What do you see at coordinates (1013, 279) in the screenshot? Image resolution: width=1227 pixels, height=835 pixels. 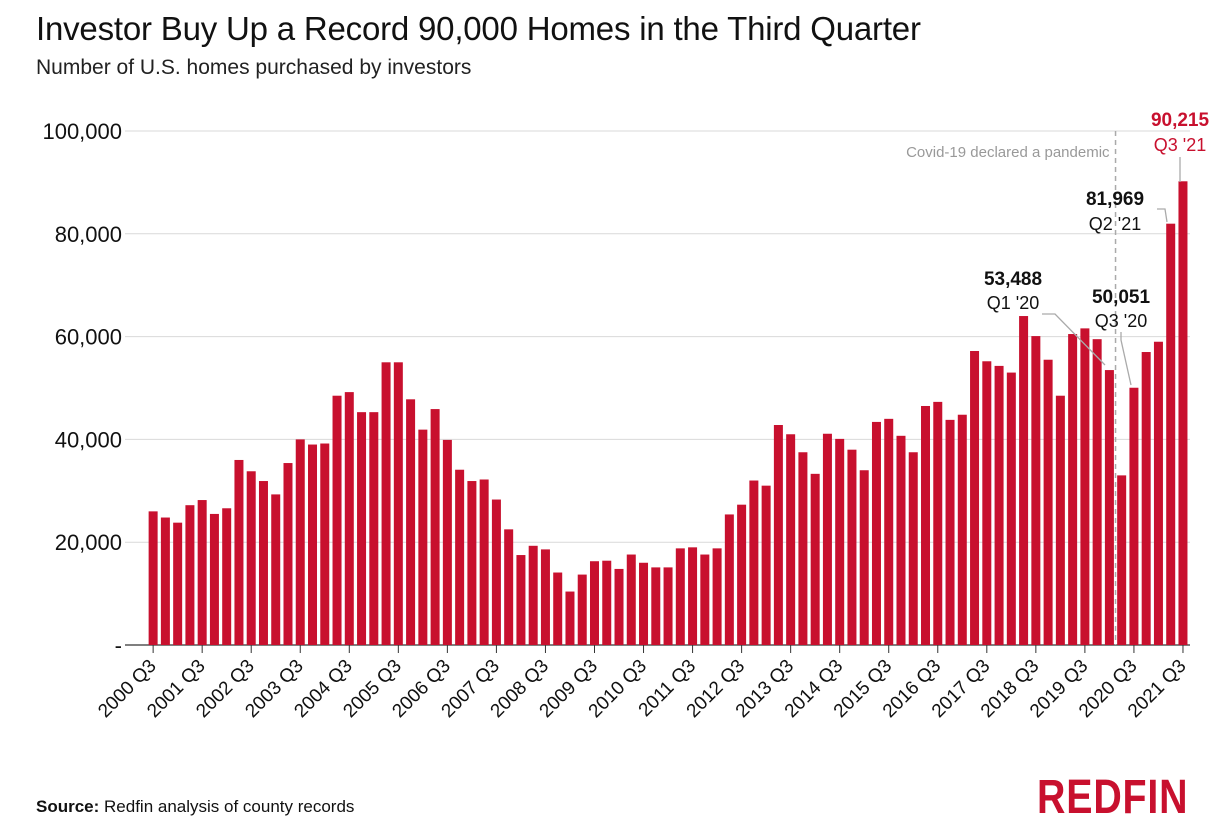 I see `annotation-value-label: 53,488` at bounding box center [1013, 279].